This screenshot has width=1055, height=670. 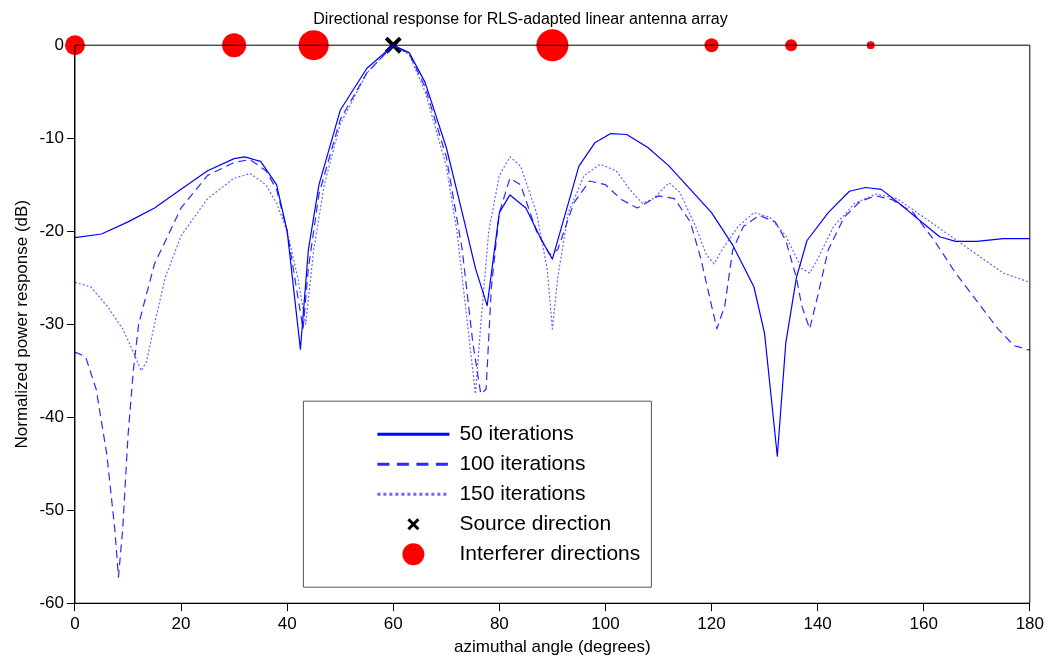 I want to click on legend-label: Source direction, so click(x=535, y=522).